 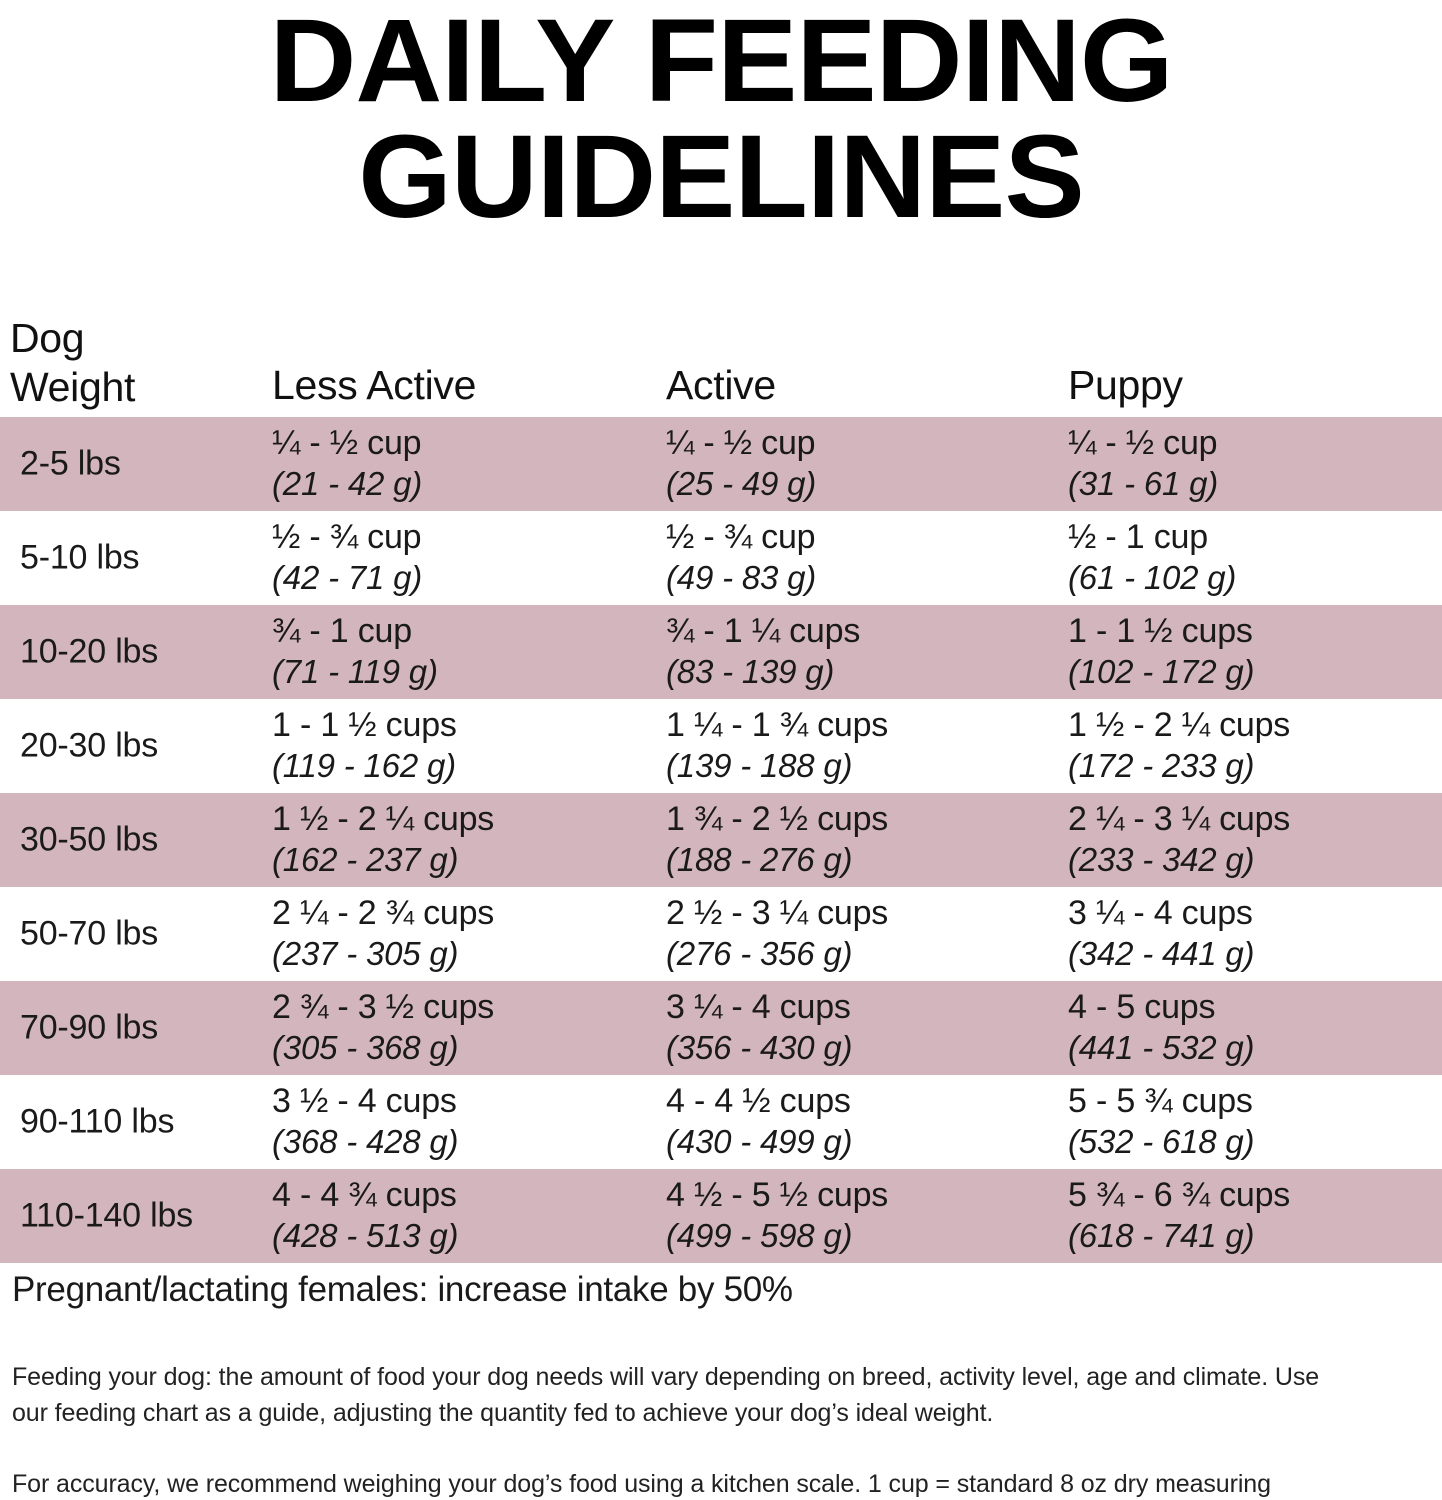 What do you see at coordinates (759, 1028) in the screenshot?
I see `cell-active: 3 ¼ - 4 cups (356 - 430 g)` at bounding box center [759, 1028].